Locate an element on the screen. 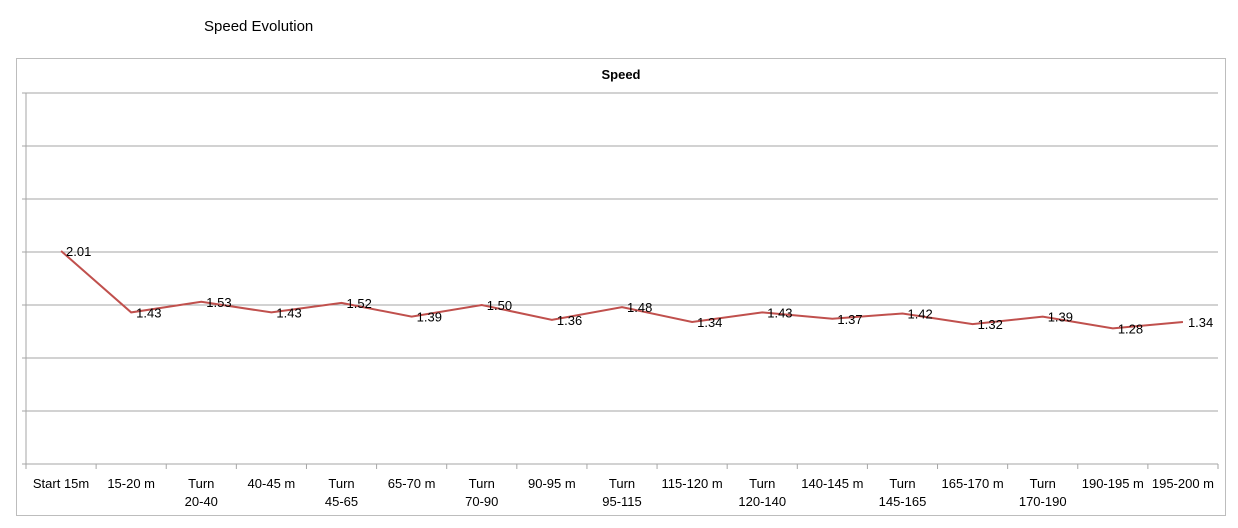 The height and width of the screenshot is (528, 1238). x-tick-label: Turn 95-115 is located at coordinates (622, 492).